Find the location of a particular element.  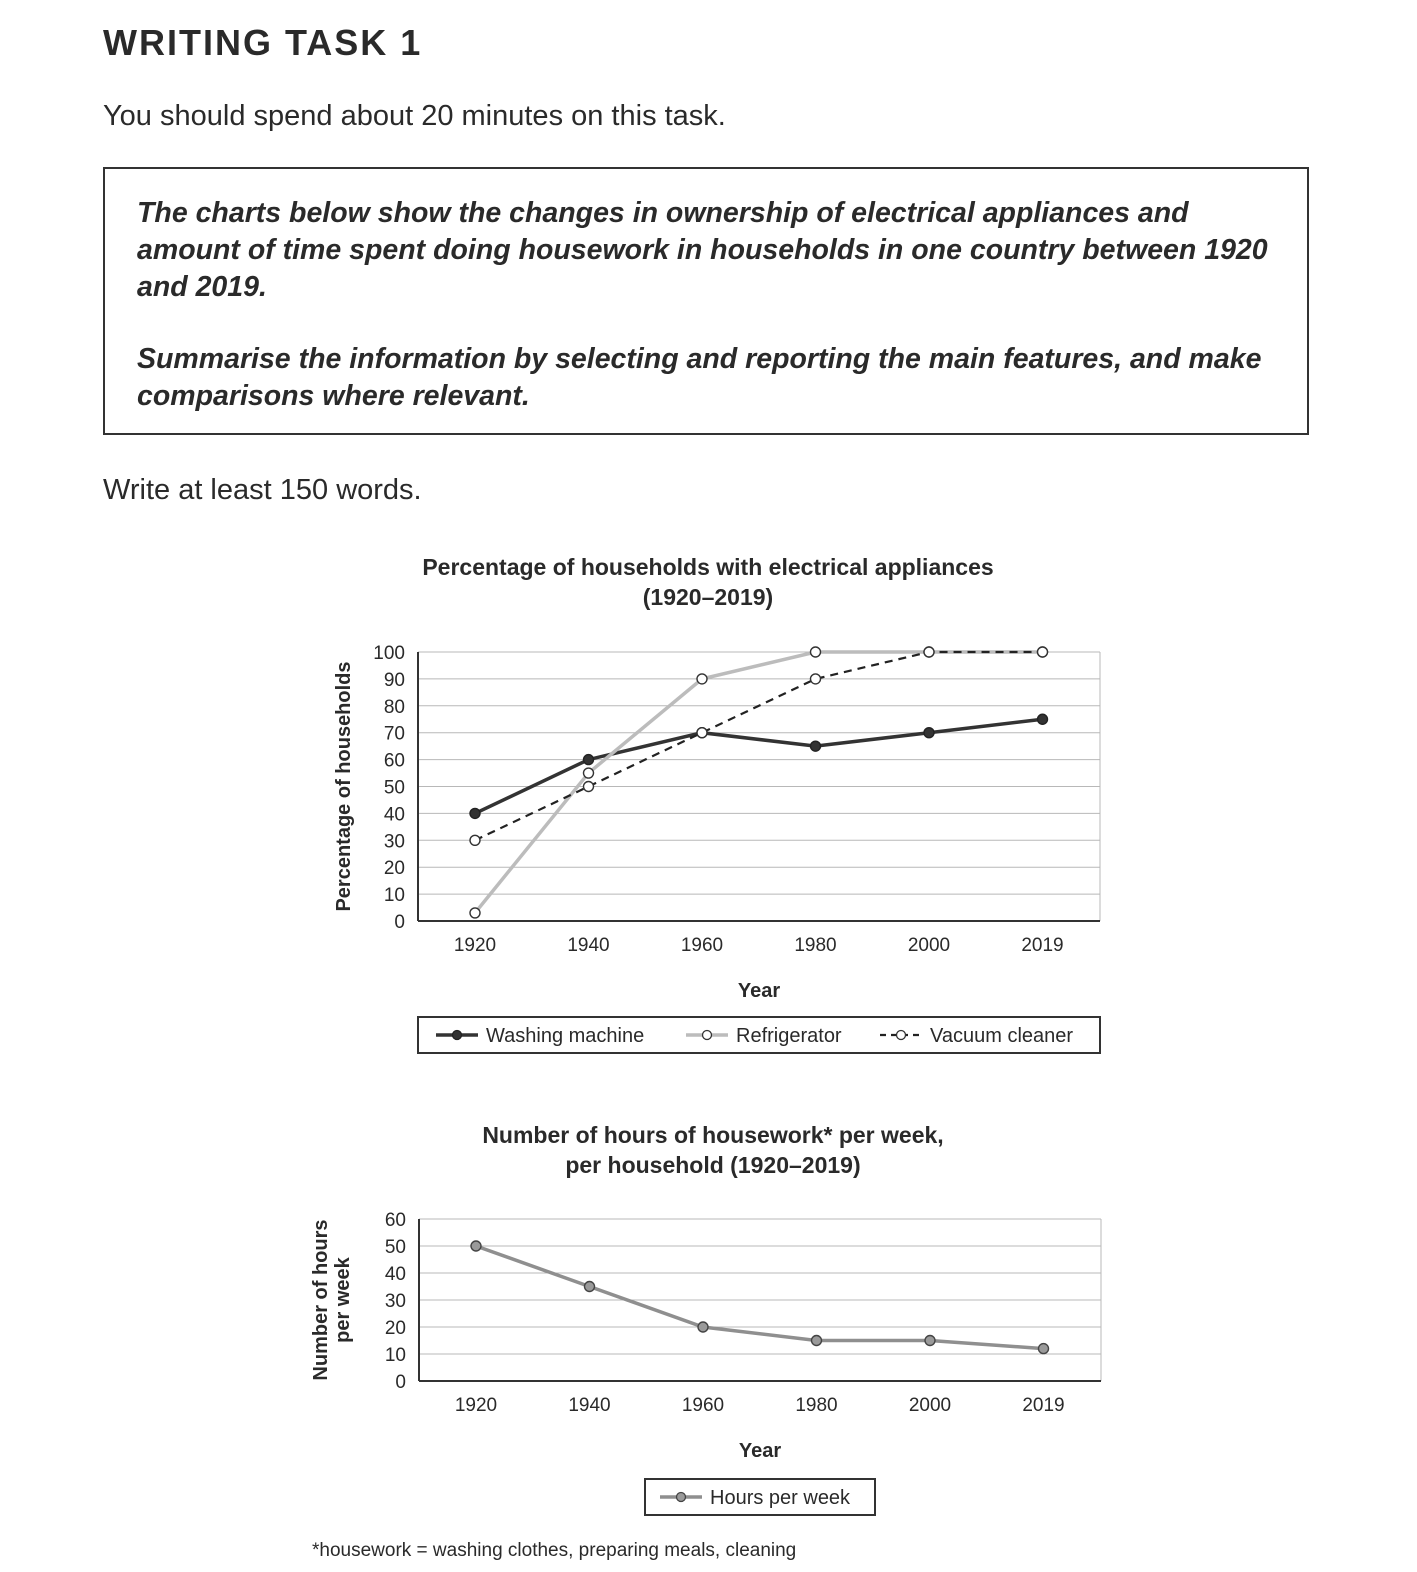

task-title: WRITING TASK 1 is located at coordinates (263, 42).